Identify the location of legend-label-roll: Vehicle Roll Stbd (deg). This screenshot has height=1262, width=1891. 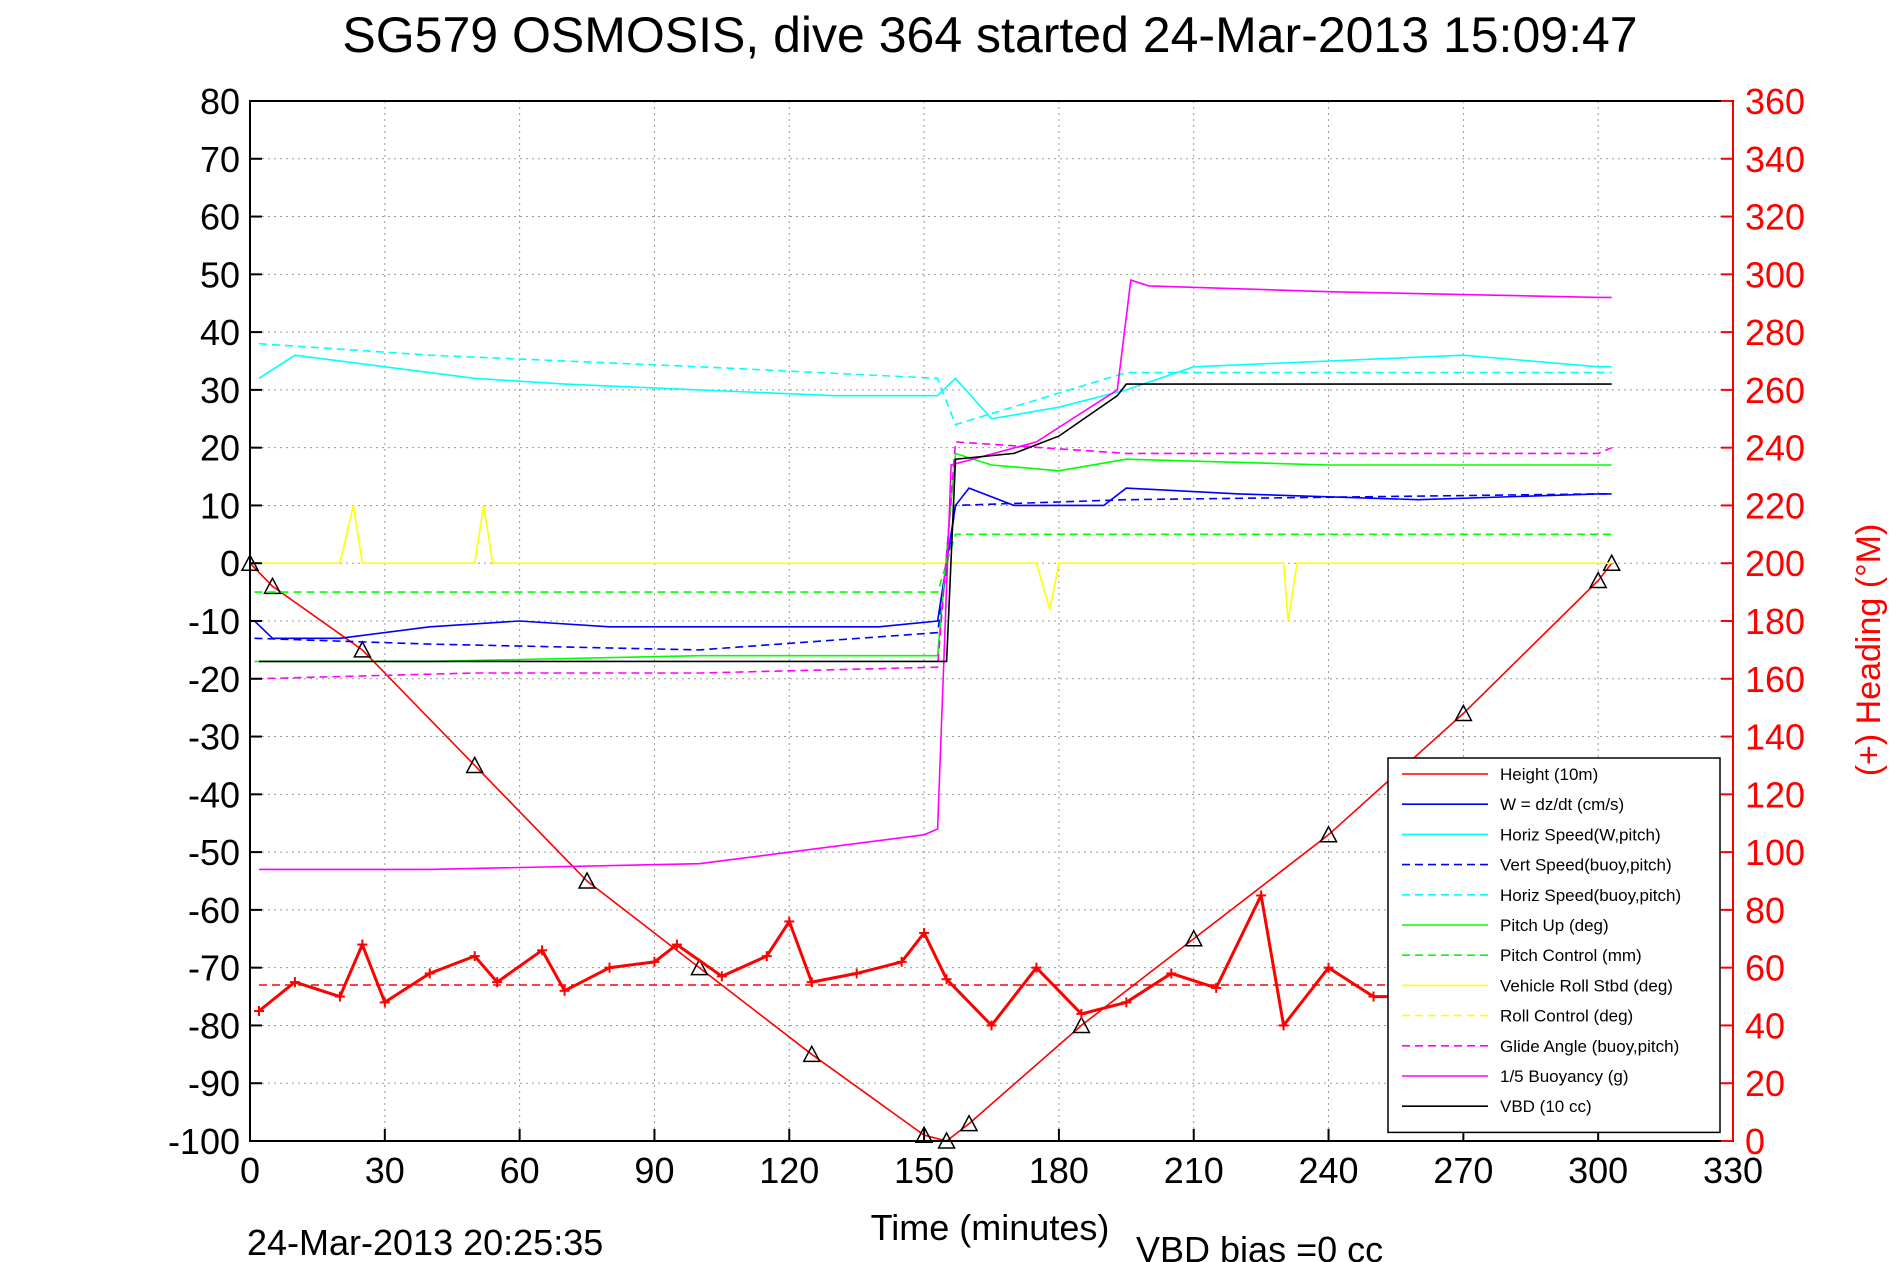
(1586, 985).